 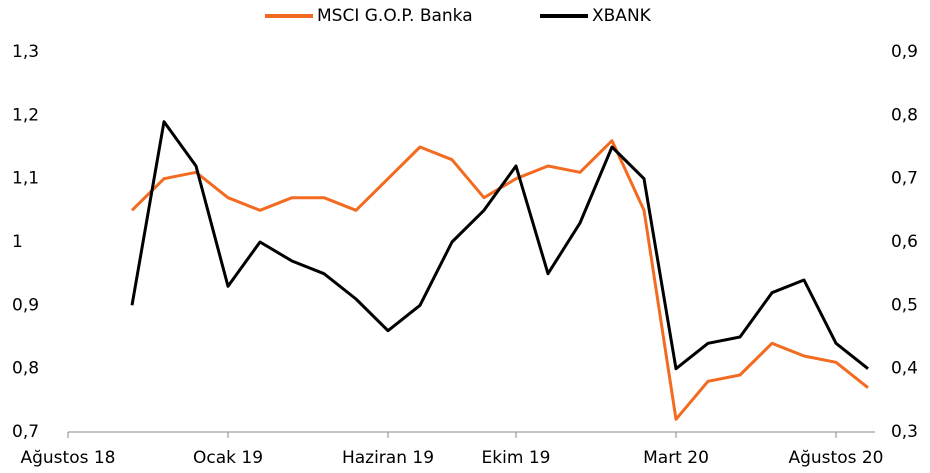 What do you see at coordinates (904, 179) in the screenshot?
I see `y2-tick-label: 0,7` at bounding box center [904, 179].